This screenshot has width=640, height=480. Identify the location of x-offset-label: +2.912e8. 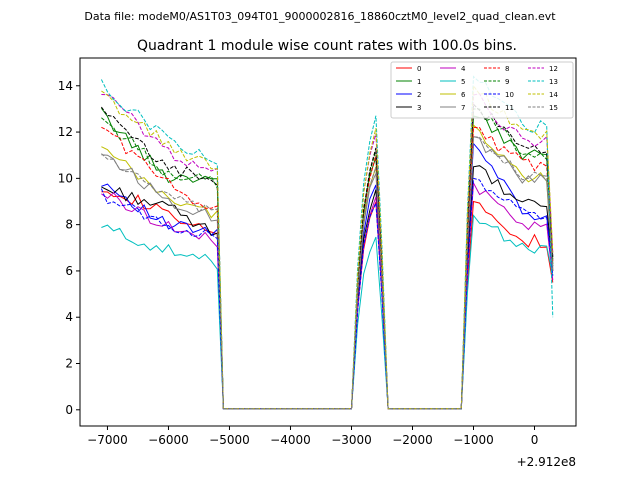
(546, 462).